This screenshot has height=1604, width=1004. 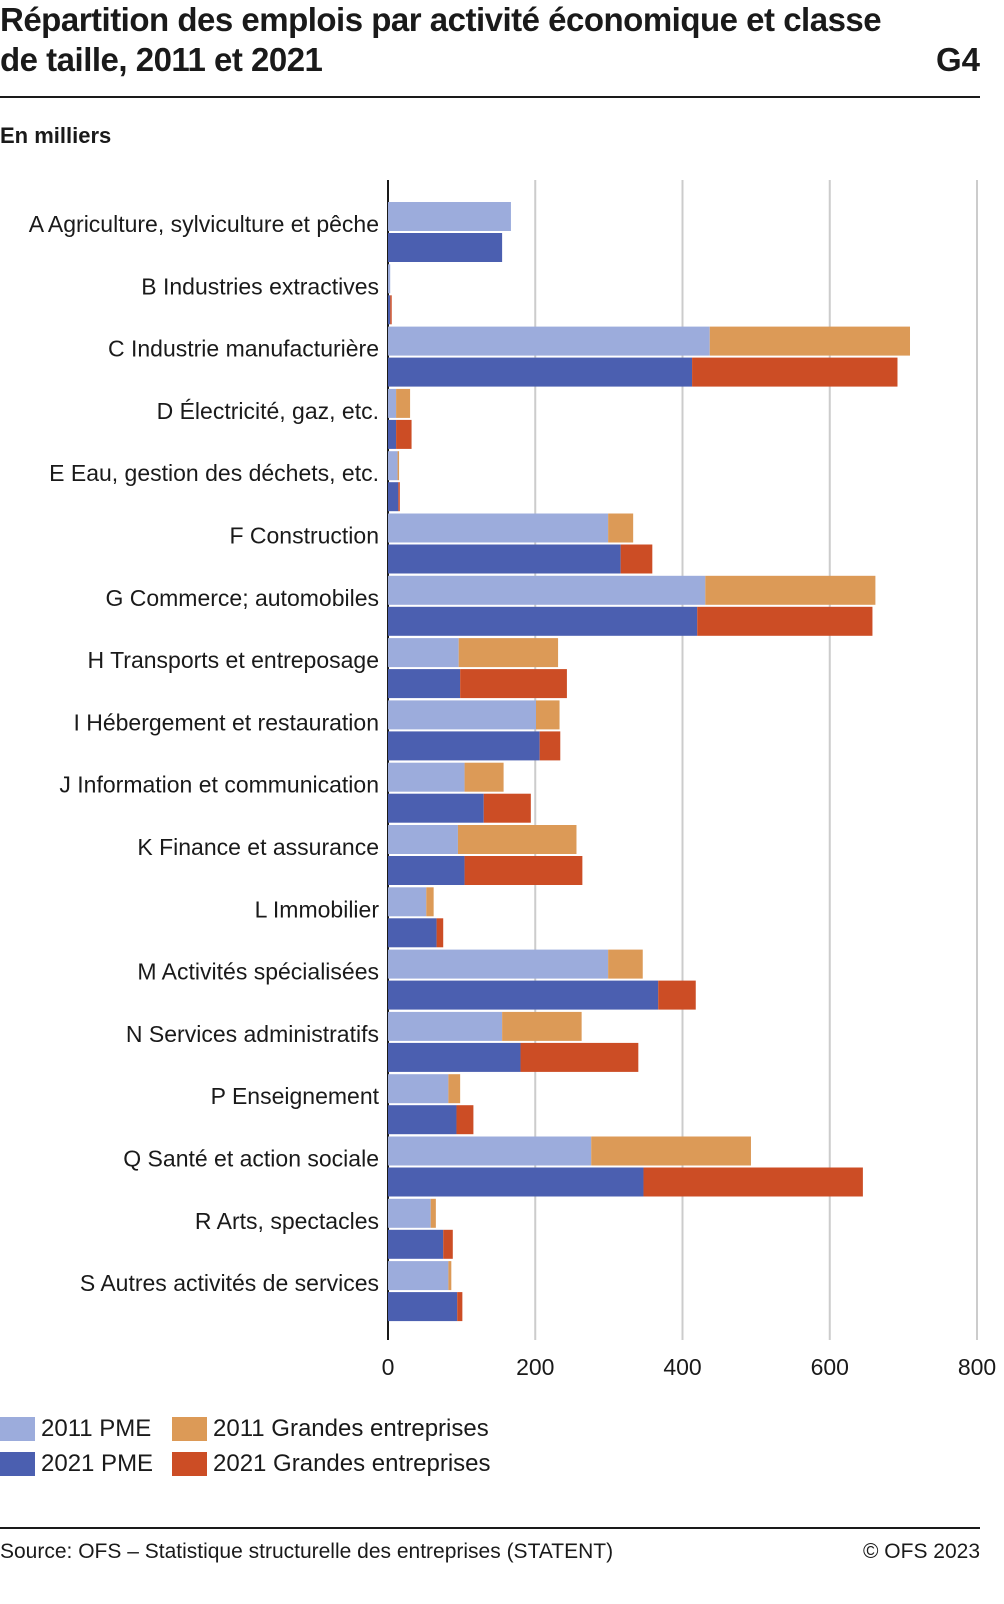 I want to click on legend-label-2011-ge: 2011 Grandes entreprises, so click(x=351, y=1428).